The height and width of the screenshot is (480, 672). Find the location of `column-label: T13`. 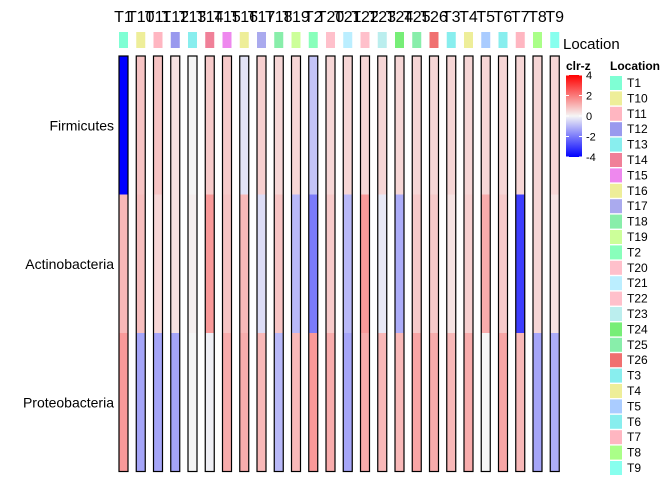

column-label: T13 is located at coordinates (193, 17).